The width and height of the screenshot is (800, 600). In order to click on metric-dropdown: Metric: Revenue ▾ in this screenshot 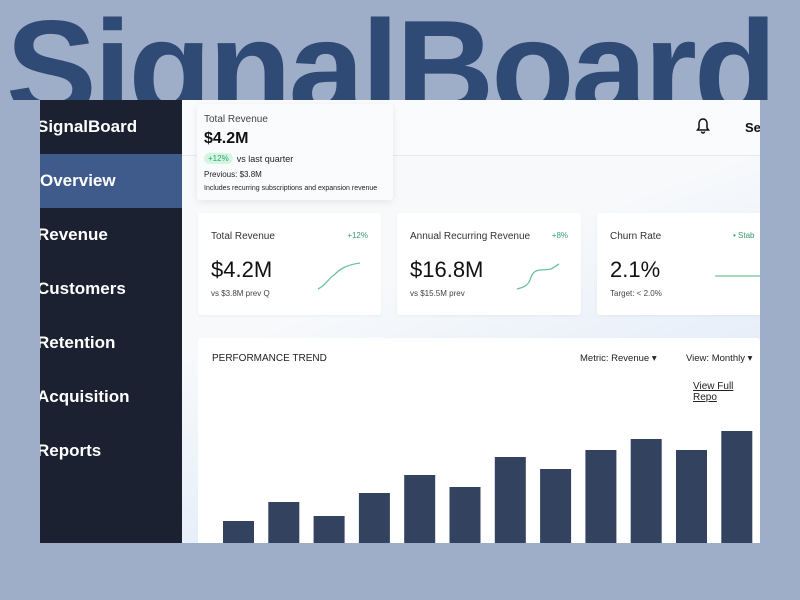, I will do `click(618, 358)`.